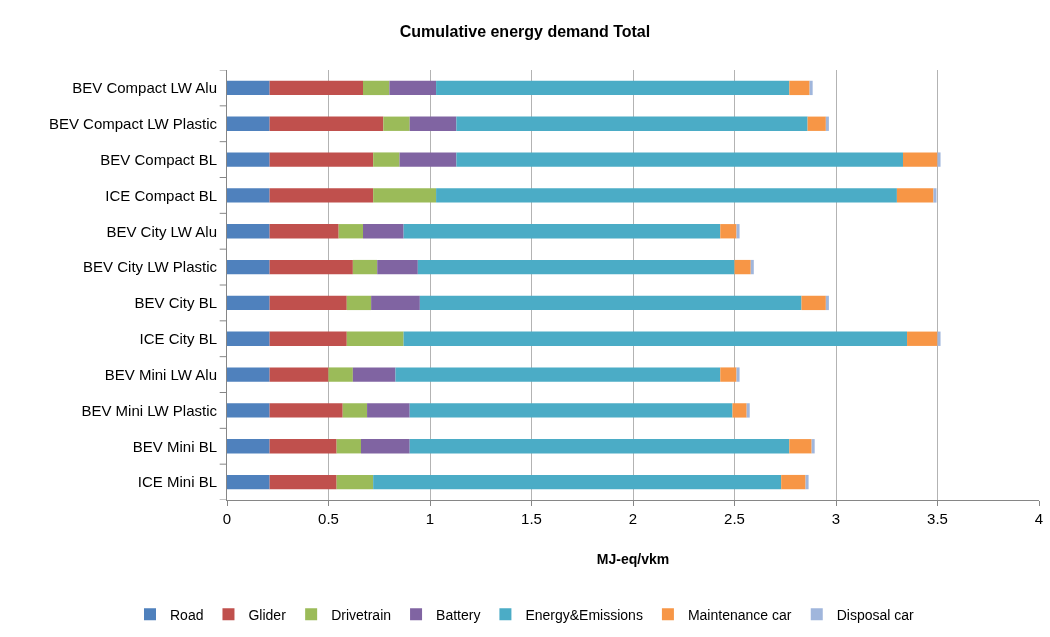 Image resolution: width=1050 pixels, height=637 pixels. What do you see at coordinates (149, 410) in the screenshot?
I see `y-tick-label: BEV Mini LW Plastic` at bounding box center [149, 410].